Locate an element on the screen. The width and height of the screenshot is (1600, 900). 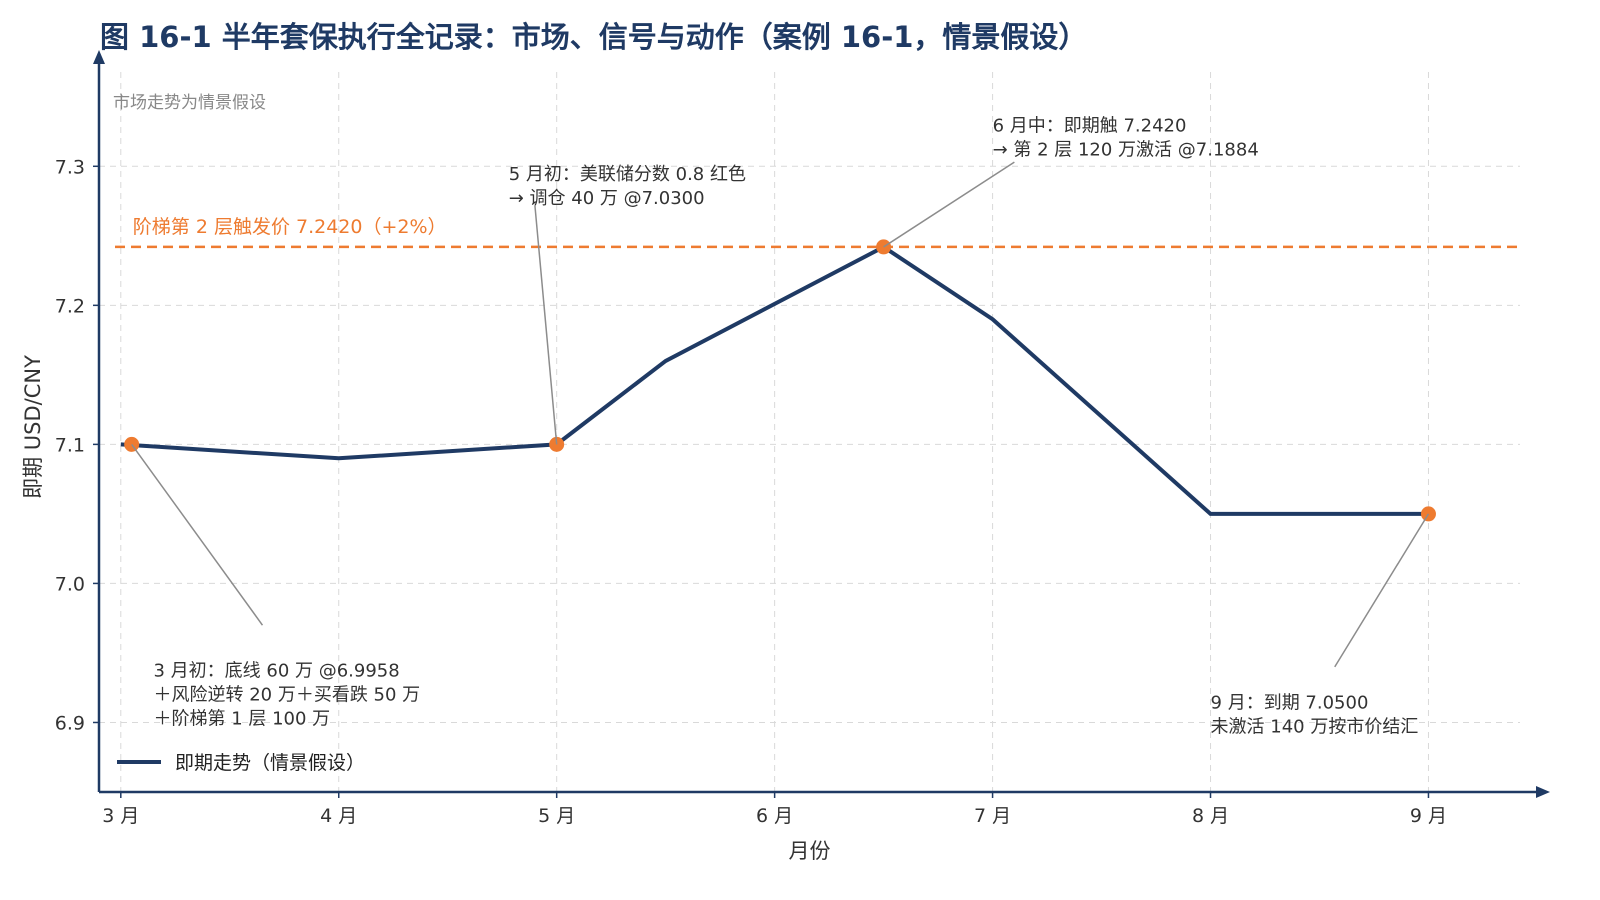
annotation-line: 3 月初：底线 60 万 @6.9958 is located at coordinates (276, 671).